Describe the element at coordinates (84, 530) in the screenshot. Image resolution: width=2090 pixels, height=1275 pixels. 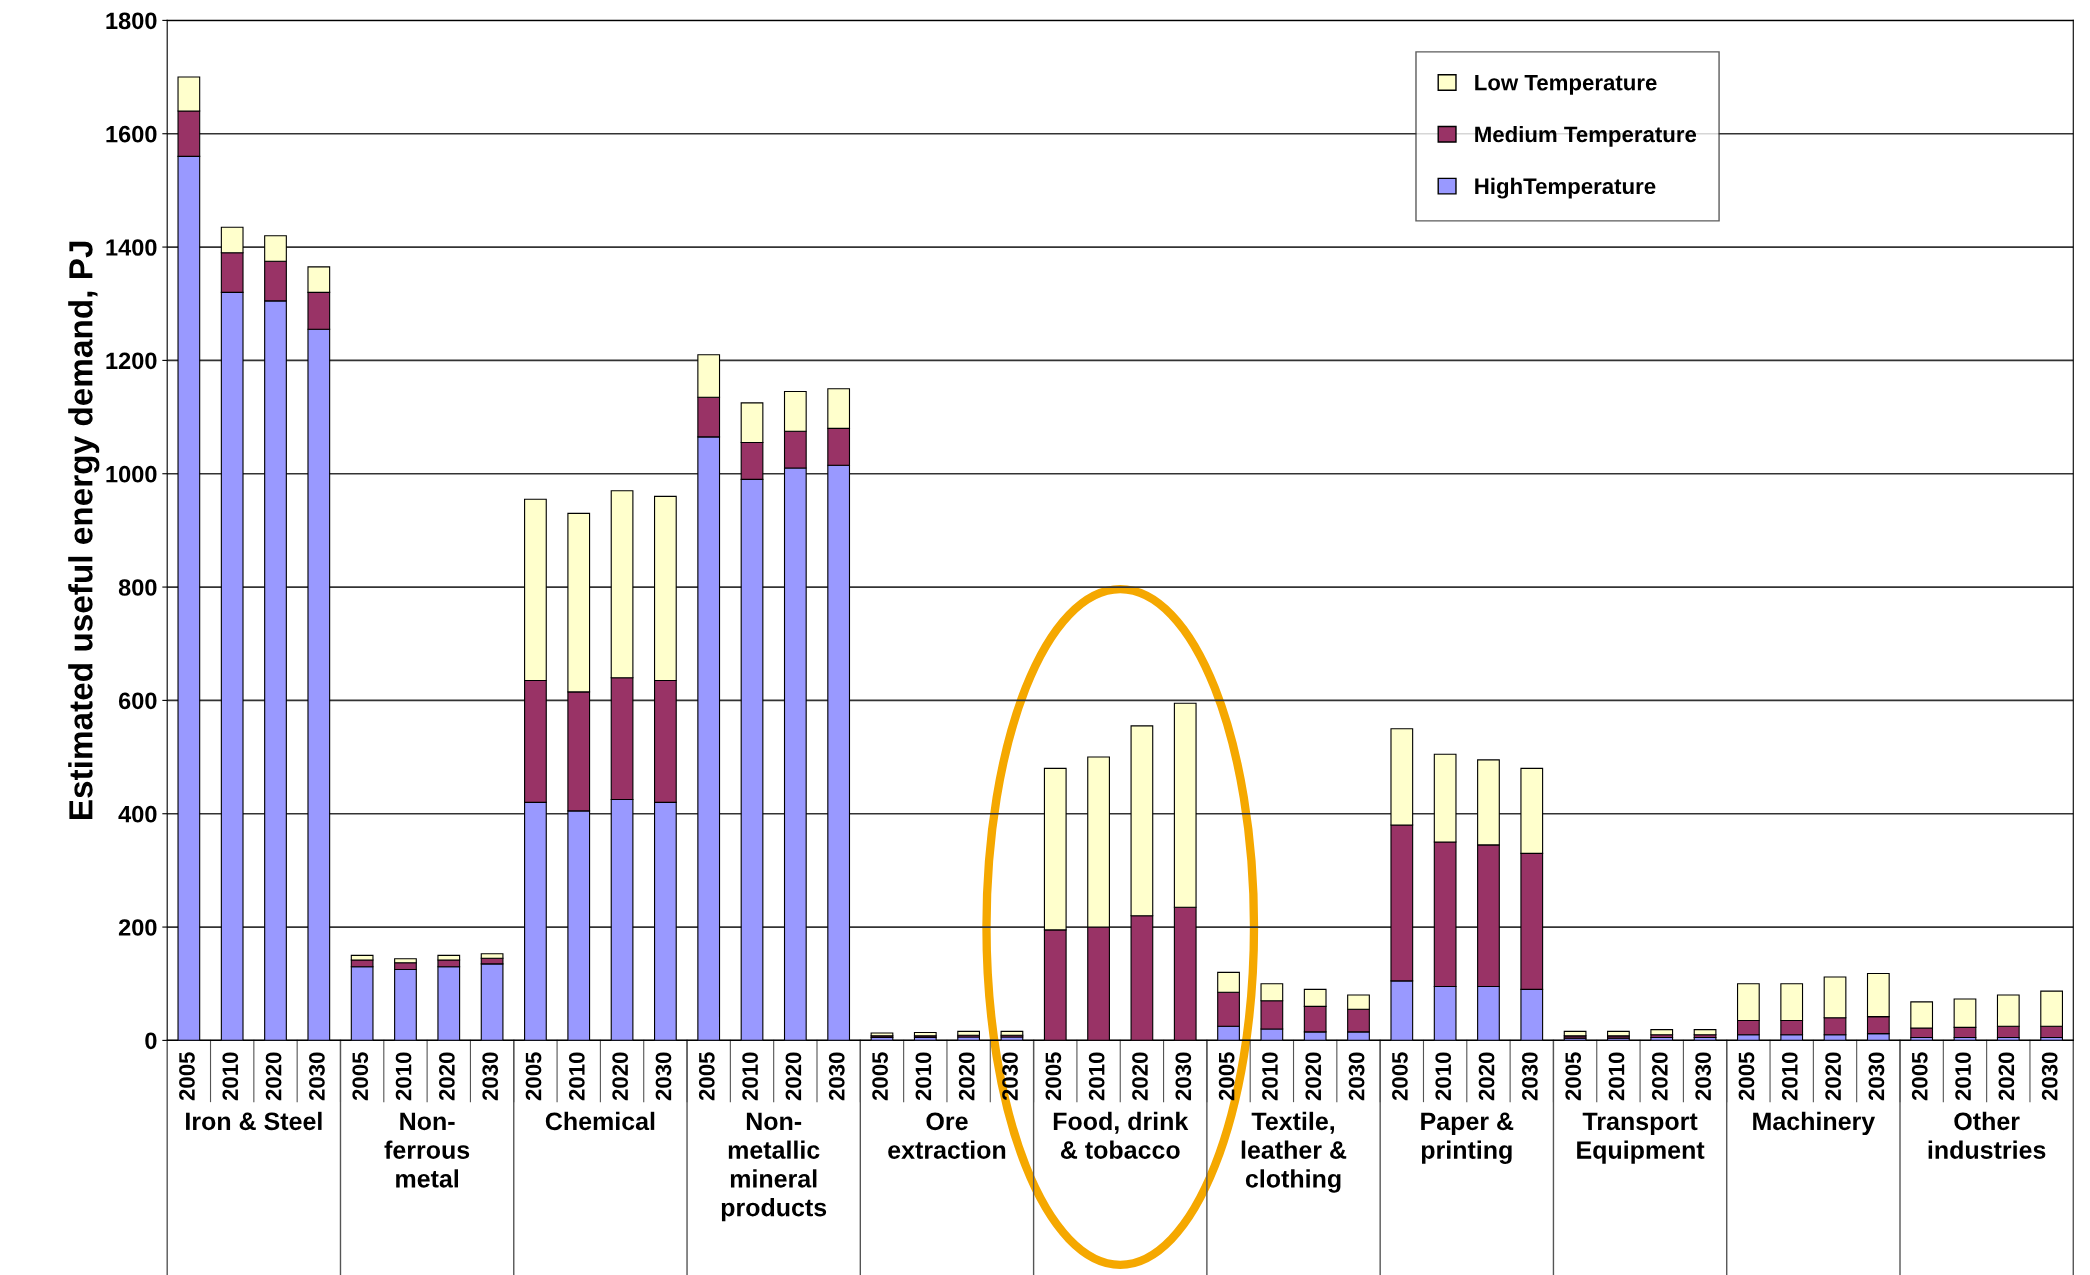
I see `y-axis-title: Estimated useful energy demand, PJ` at that location.